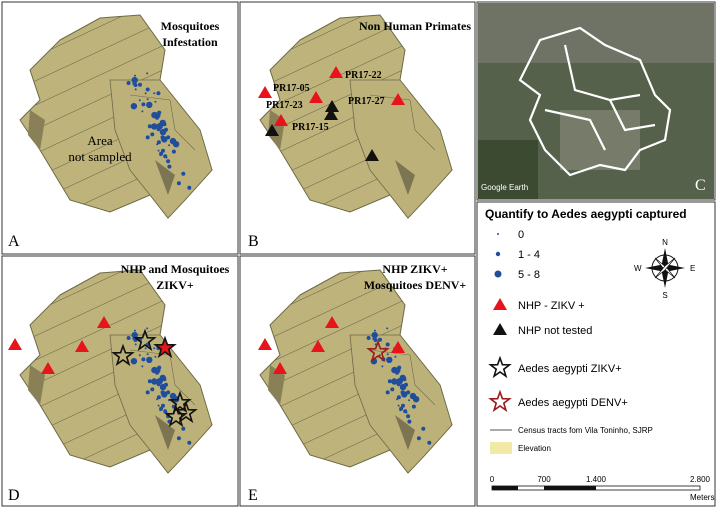 The image size is (720, 514). Describe the element at coordinates (175, 269) in the screenshot. I see `panel-title: NHP and Mosquitoes` at that location.